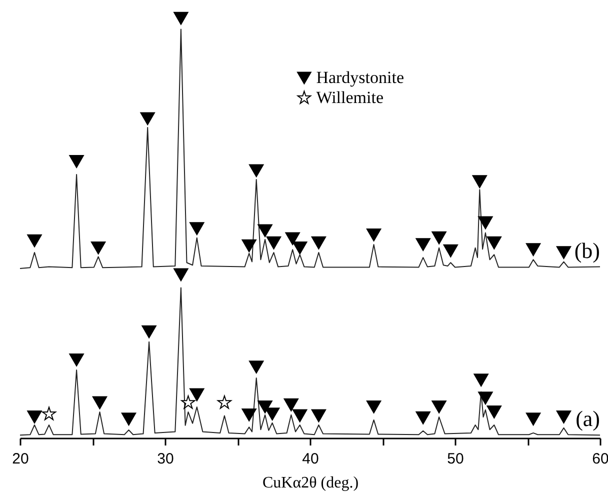 This screenshot has height=500, width=608. I want to click on x-tick-label: 40, so click(310, 459).